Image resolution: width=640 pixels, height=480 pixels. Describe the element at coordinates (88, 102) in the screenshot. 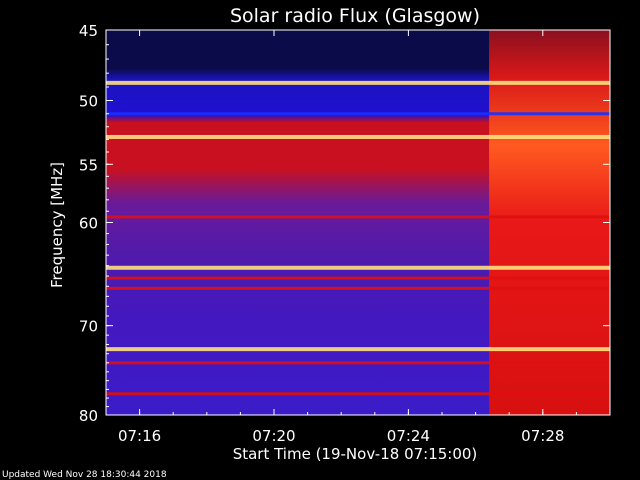

I see `y-tick-label: 50` at that location.